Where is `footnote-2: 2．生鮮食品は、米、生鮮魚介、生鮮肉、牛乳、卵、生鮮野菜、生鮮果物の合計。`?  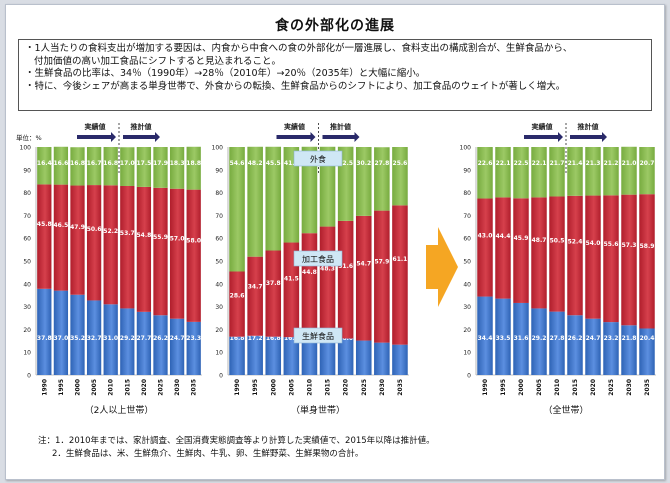 footnote-2: 2．生鮮食品は、米、生鮮魚介、生鮮肉、牛乳、卵、生鮮野菜、生鮮果物の合計。 is located at coordinates (208, 454).